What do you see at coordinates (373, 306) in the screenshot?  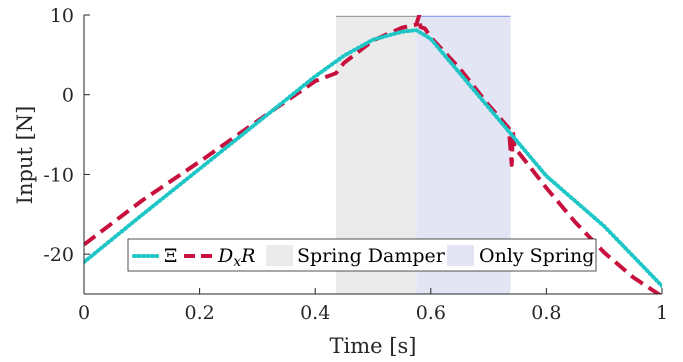 I see `x-axis-ticks: 0 0.2 0.4 0.6 0.8 1` at bounding box center [373, 306].